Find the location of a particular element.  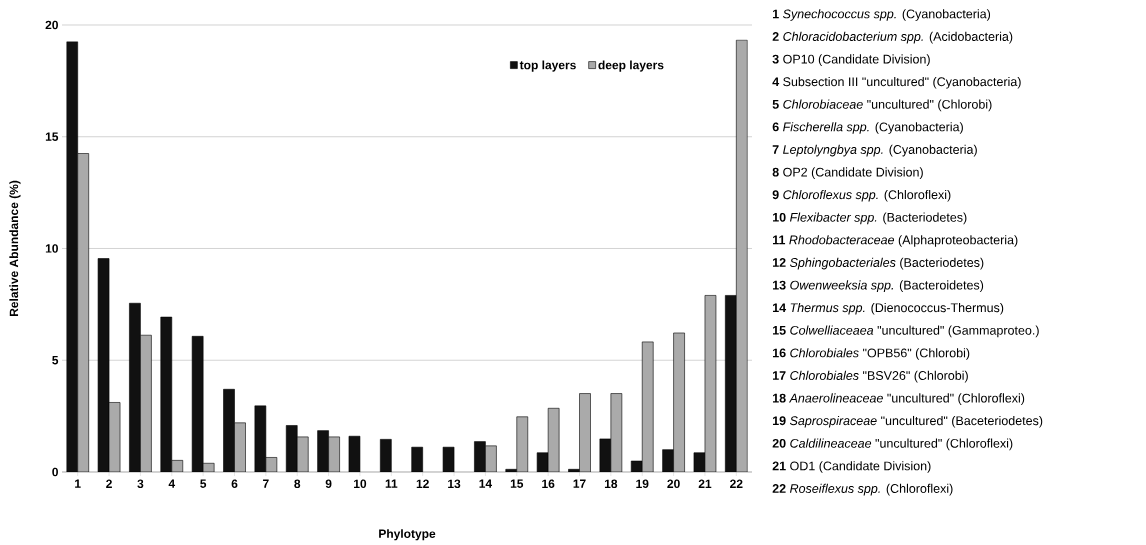

x-tick-label: 8 is located at coordinates (297, 484).